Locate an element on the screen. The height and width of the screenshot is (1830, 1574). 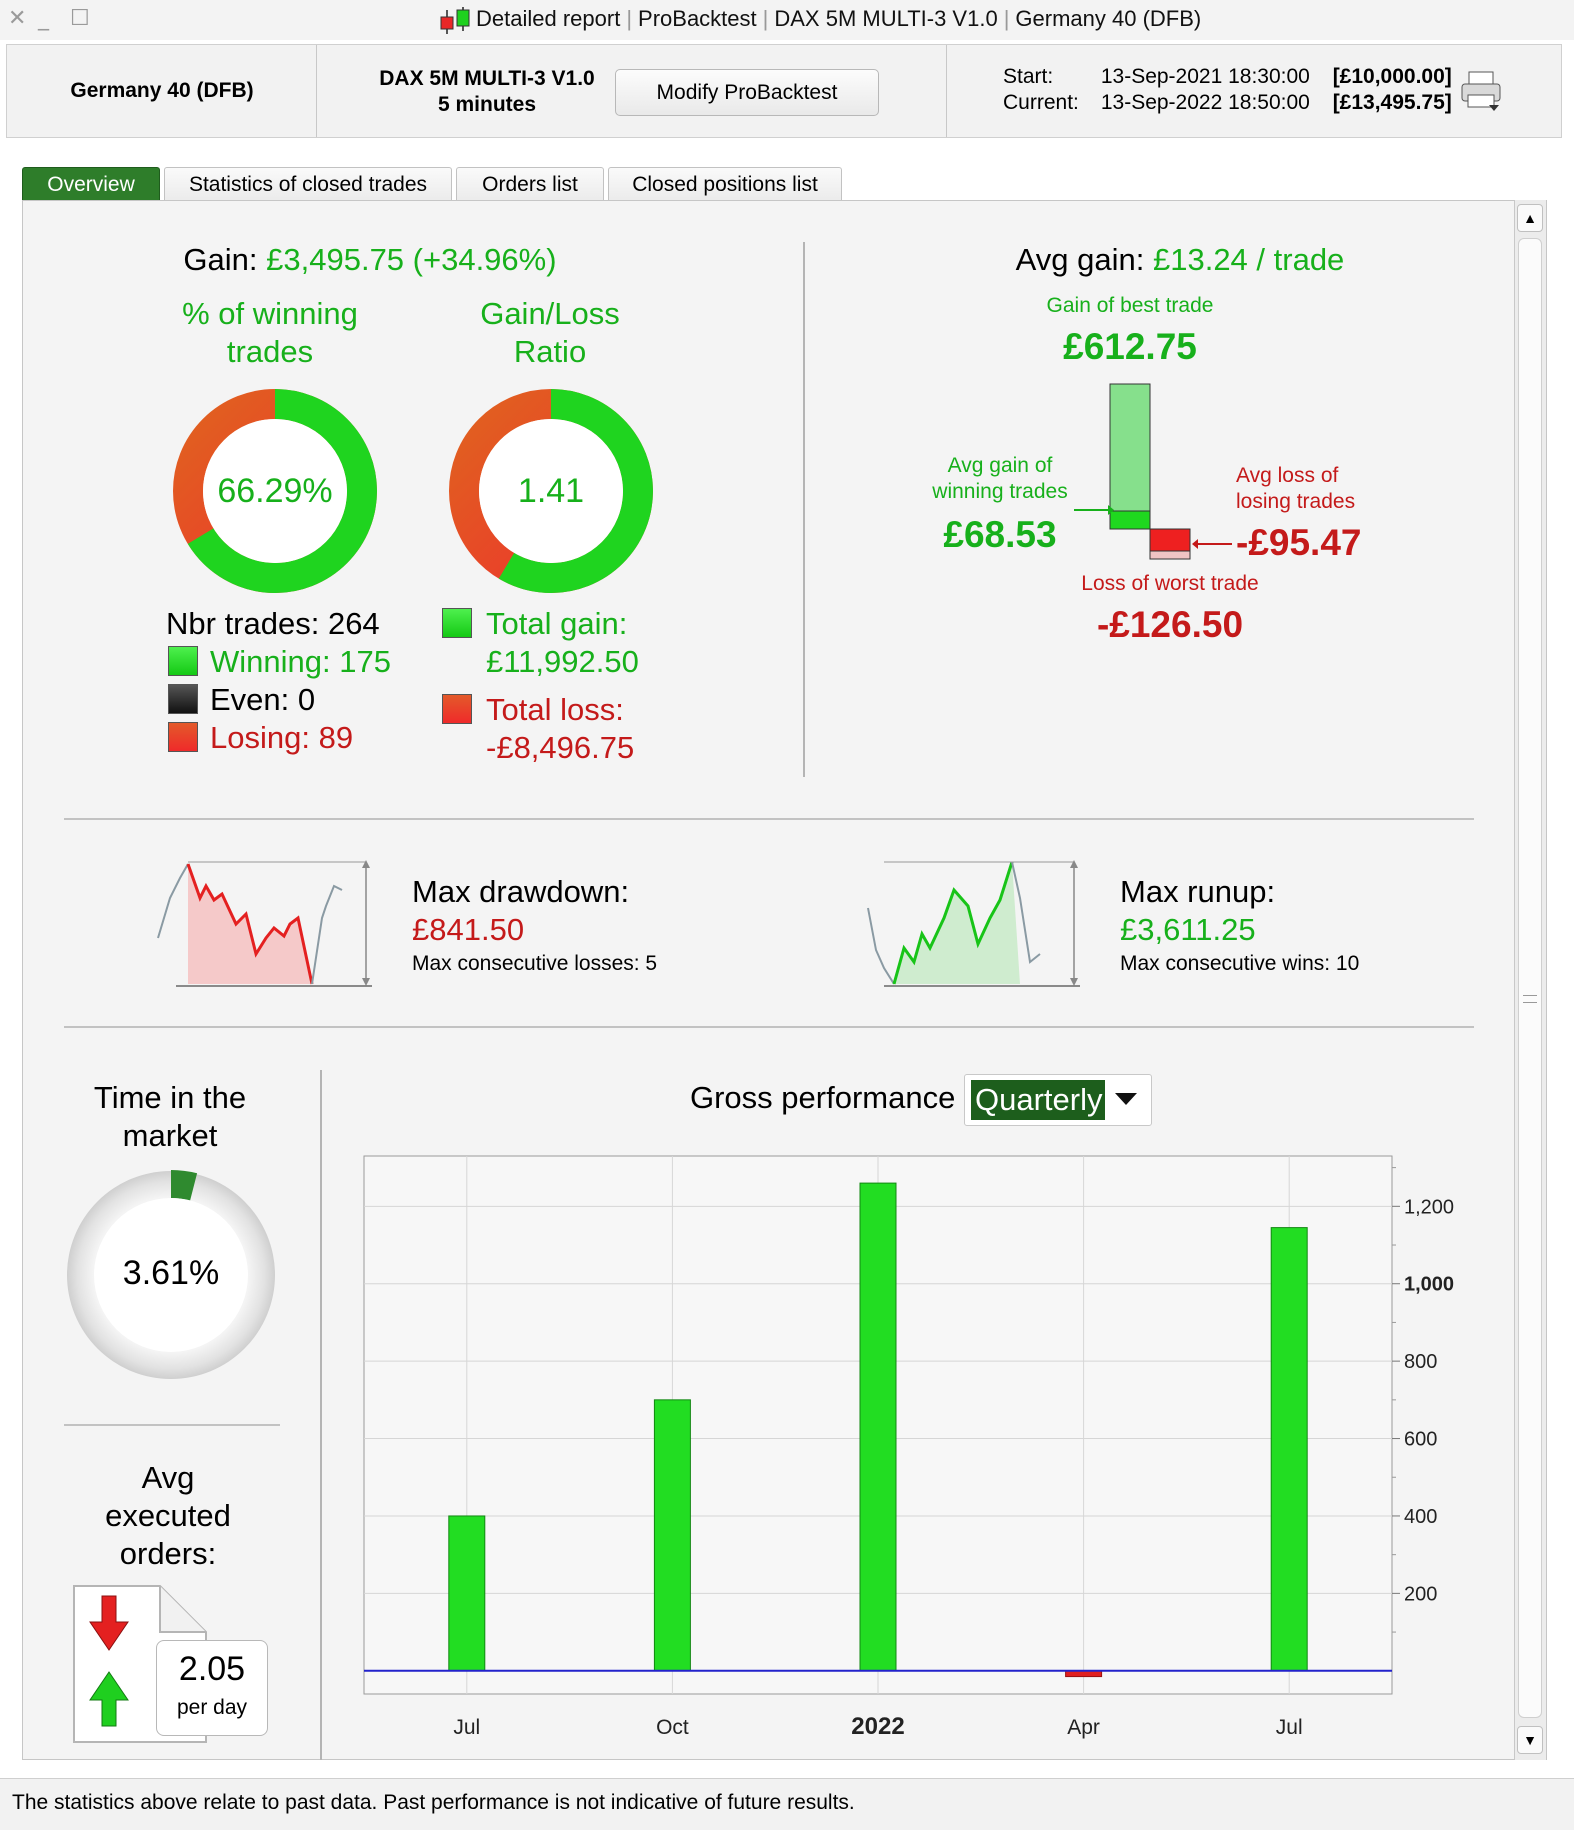
donut-time-in-market-arc is located at coordinates (171, 1275).